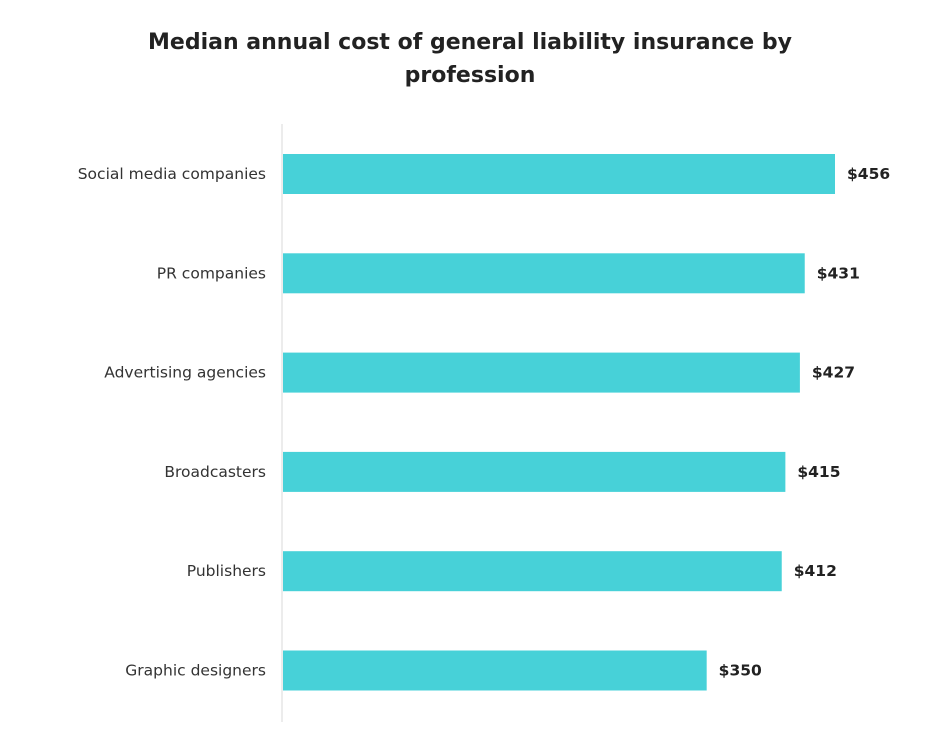  Describe the element at coordinates (740, 671) in the screenshot. I see `value-label: $350` at that location.